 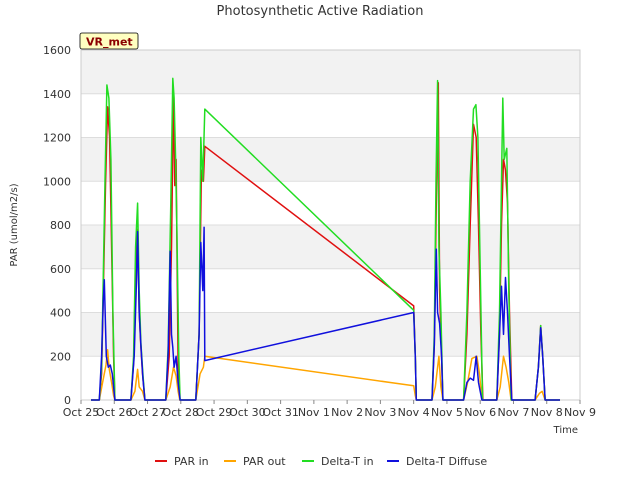 What do you see at coordinates (320, 11) in the screenshot?
I see `chart-title: Photosynthetic Active Radiation` at bounding box center [320, 11].